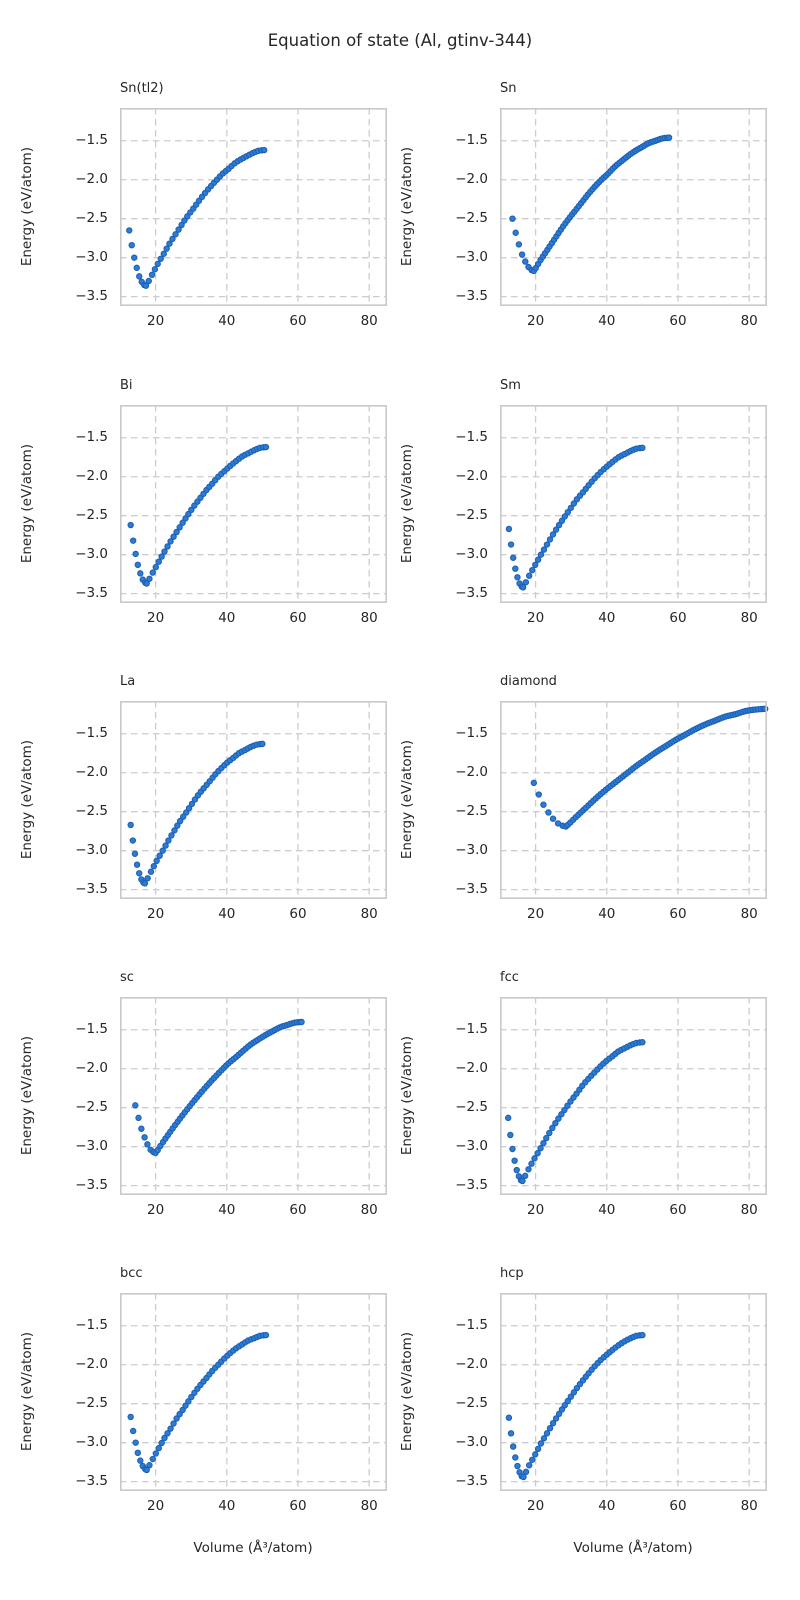 The width and height of the screenshot is (800, 1600). I want to click on x-axis-label-left: Volume (Å³/atom), so click(253, 1548).